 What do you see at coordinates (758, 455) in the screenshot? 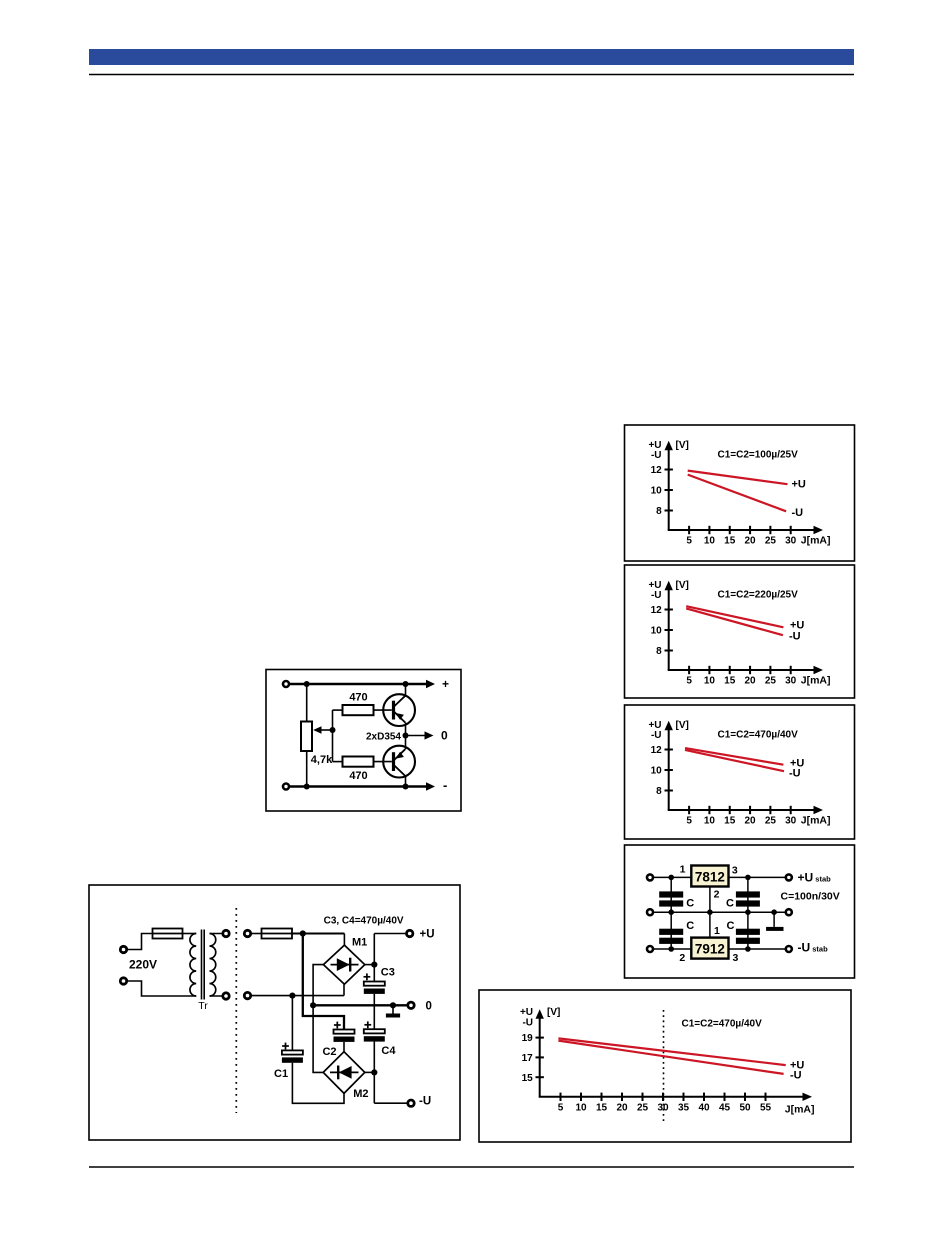
I see `svg-text: C1=C2=100µ/25V` at bounding box center [758, 455].